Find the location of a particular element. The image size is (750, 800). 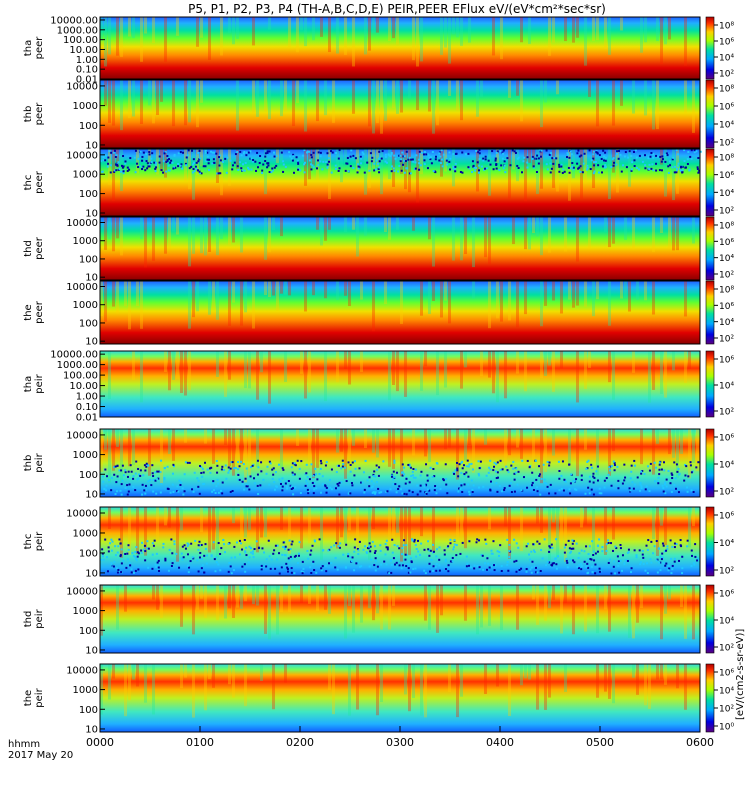

panel-thb-peer: 10000 1000 100 10 thb peer 10⁸ 10⁶ 10⁴ 10² is located at coordinates (378, 115).